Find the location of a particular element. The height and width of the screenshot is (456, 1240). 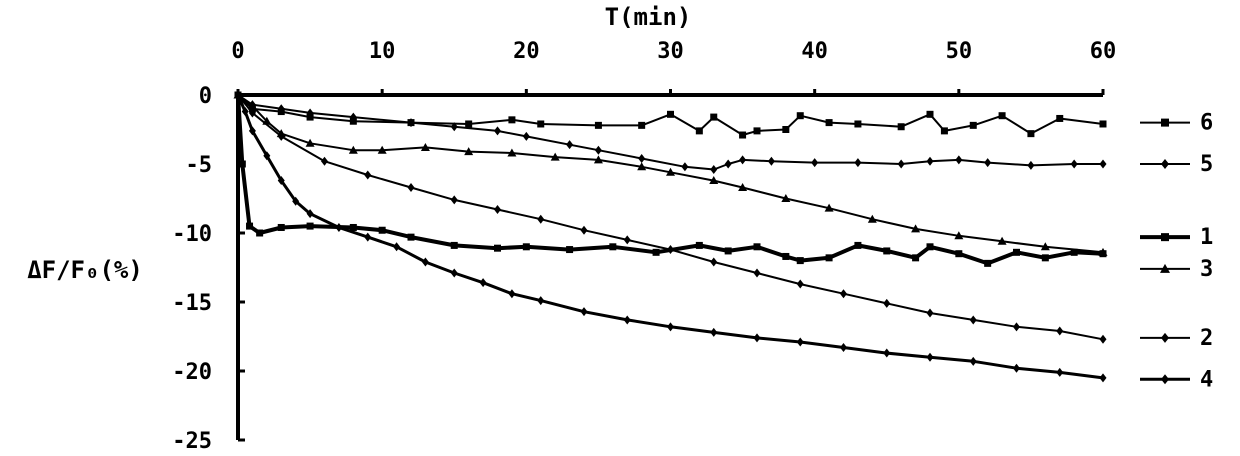

legend-label: 1 is located at coordinates (1206, 237).